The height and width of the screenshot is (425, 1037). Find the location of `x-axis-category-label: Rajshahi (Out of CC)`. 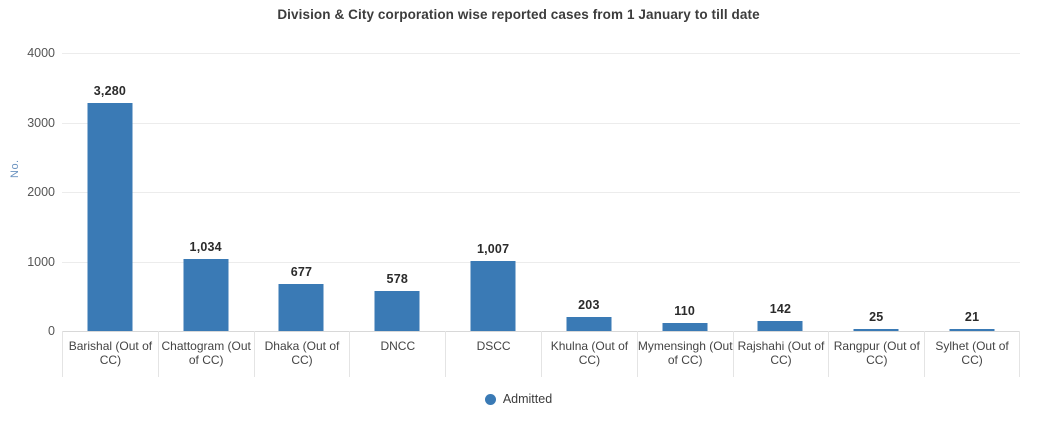

x-axis-category-label: Rajshahi (Out of CC) is located at coordinates (781, 353).